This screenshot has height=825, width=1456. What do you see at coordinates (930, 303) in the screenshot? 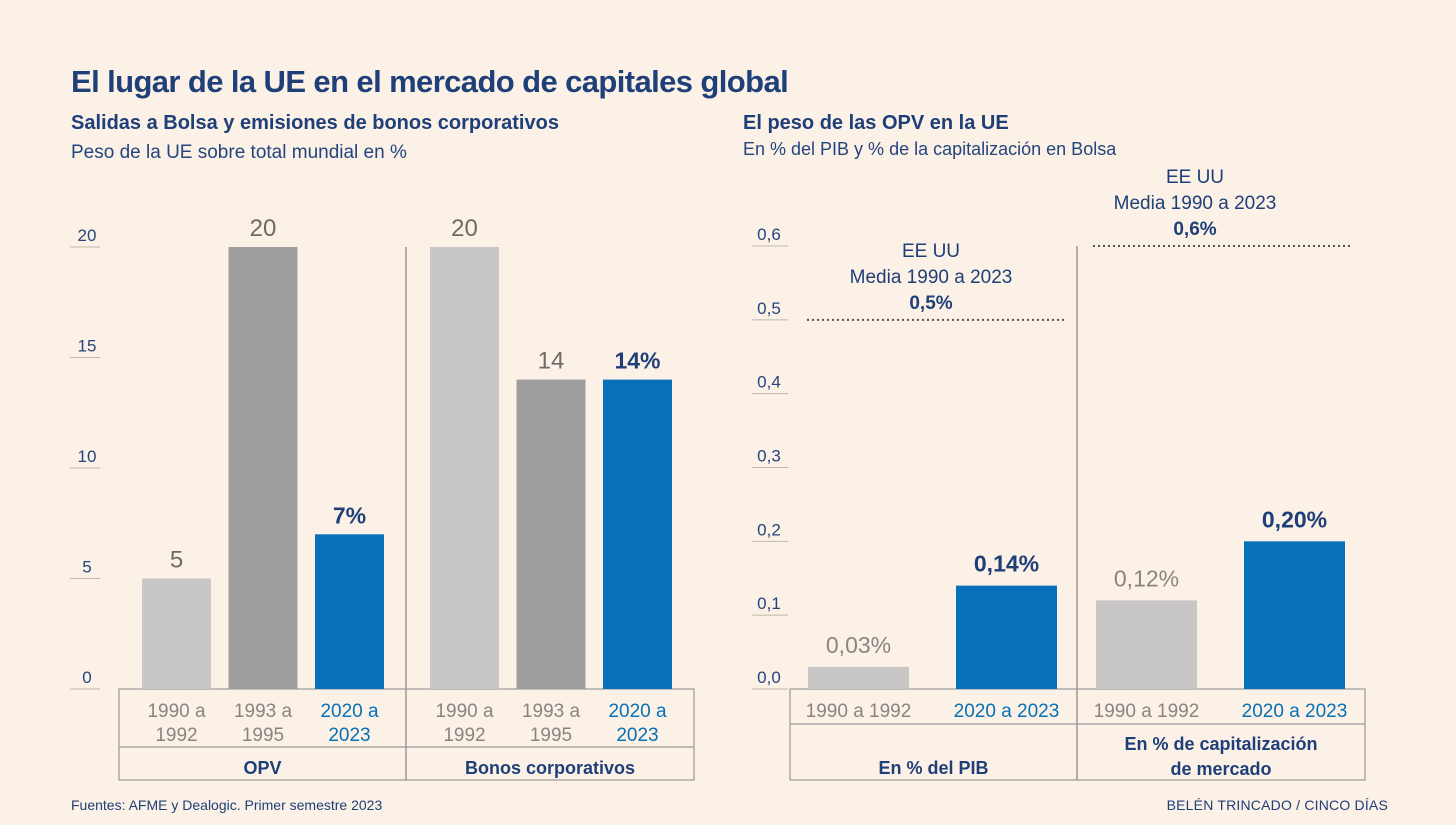
I see `reference-value-label: 0,5%` at bounding box center [930, 303].